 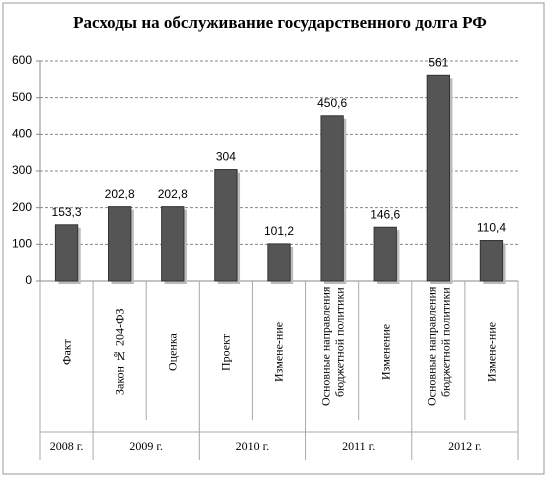 I want to click on y-tick-label: 300, so click(x=22, y=170).